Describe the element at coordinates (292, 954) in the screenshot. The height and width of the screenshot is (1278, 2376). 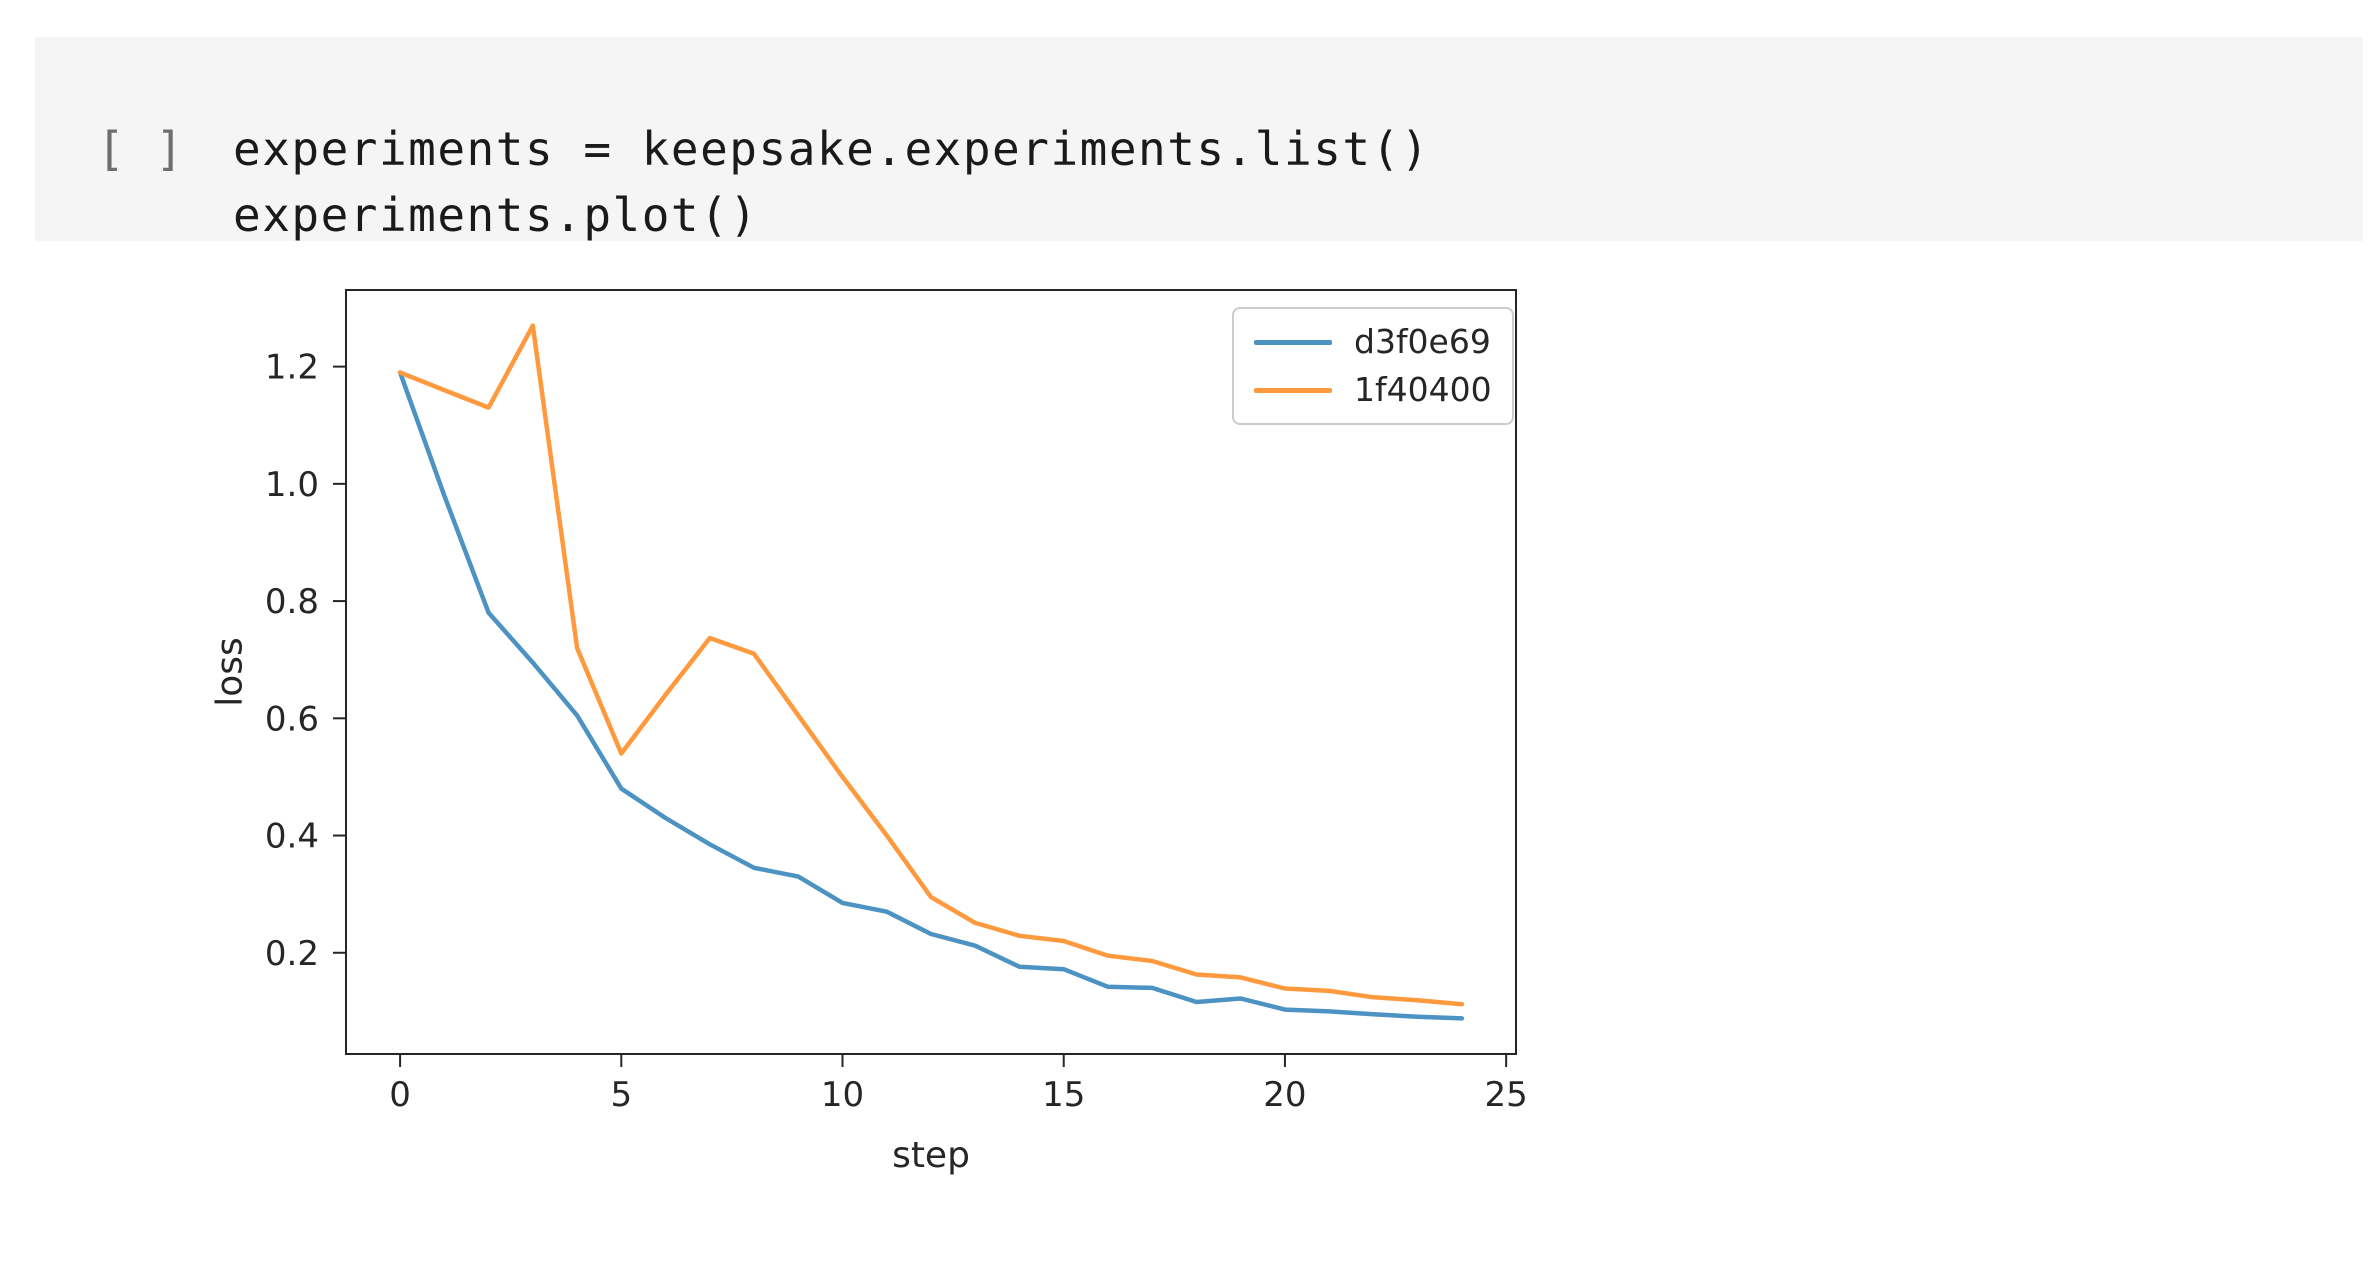
I see `y-tick-label: 0.2` at that location.